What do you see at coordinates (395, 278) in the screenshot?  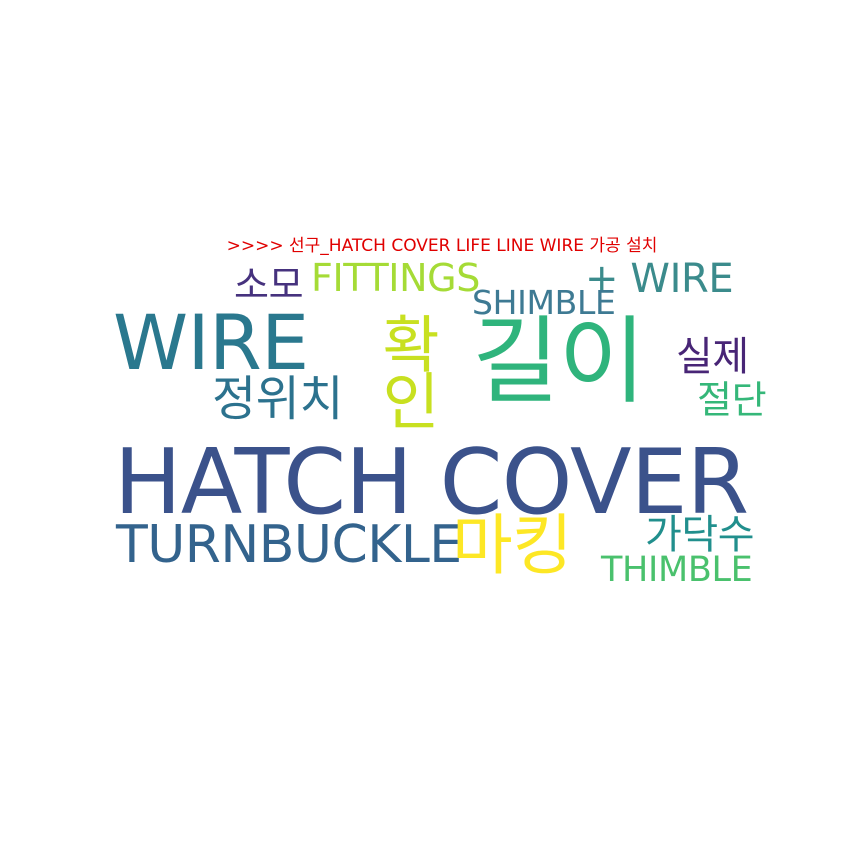 I see `word-fittings: FITTINGS` at bounding box center [395, 278].